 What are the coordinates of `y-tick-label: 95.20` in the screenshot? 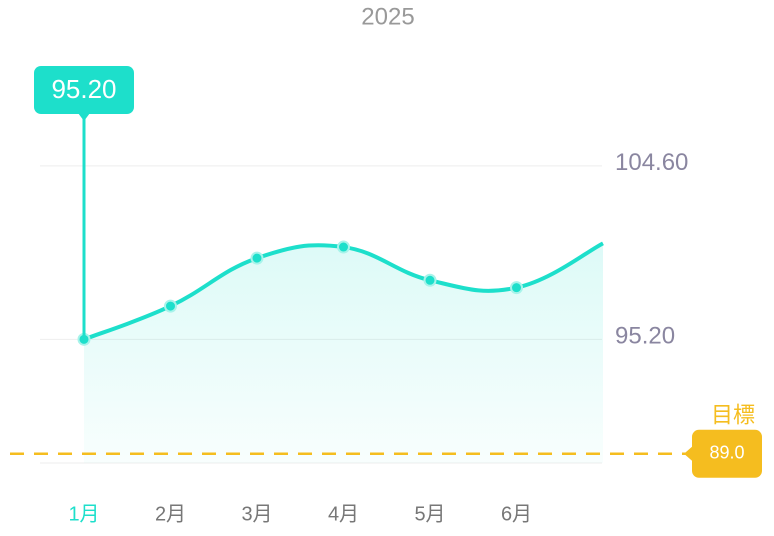 It's located at (645, 336).